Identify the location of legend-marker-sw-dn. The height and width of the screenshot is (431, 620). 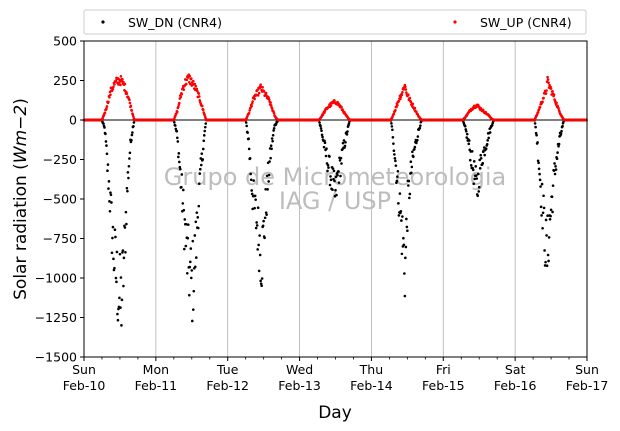
(103, 22).